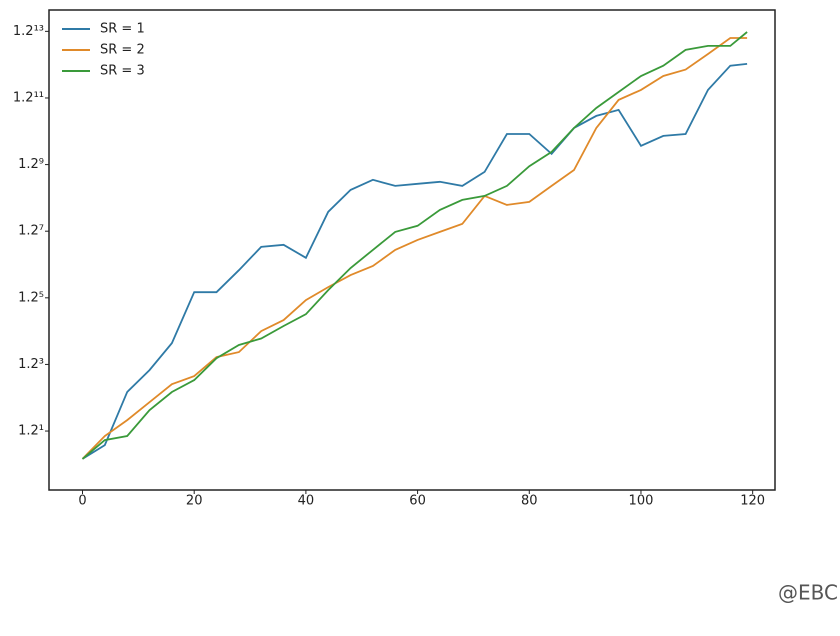  Describe the element at coordinates (82, 501) in the screenshot. I see `x-tick-label: 0` at that location.